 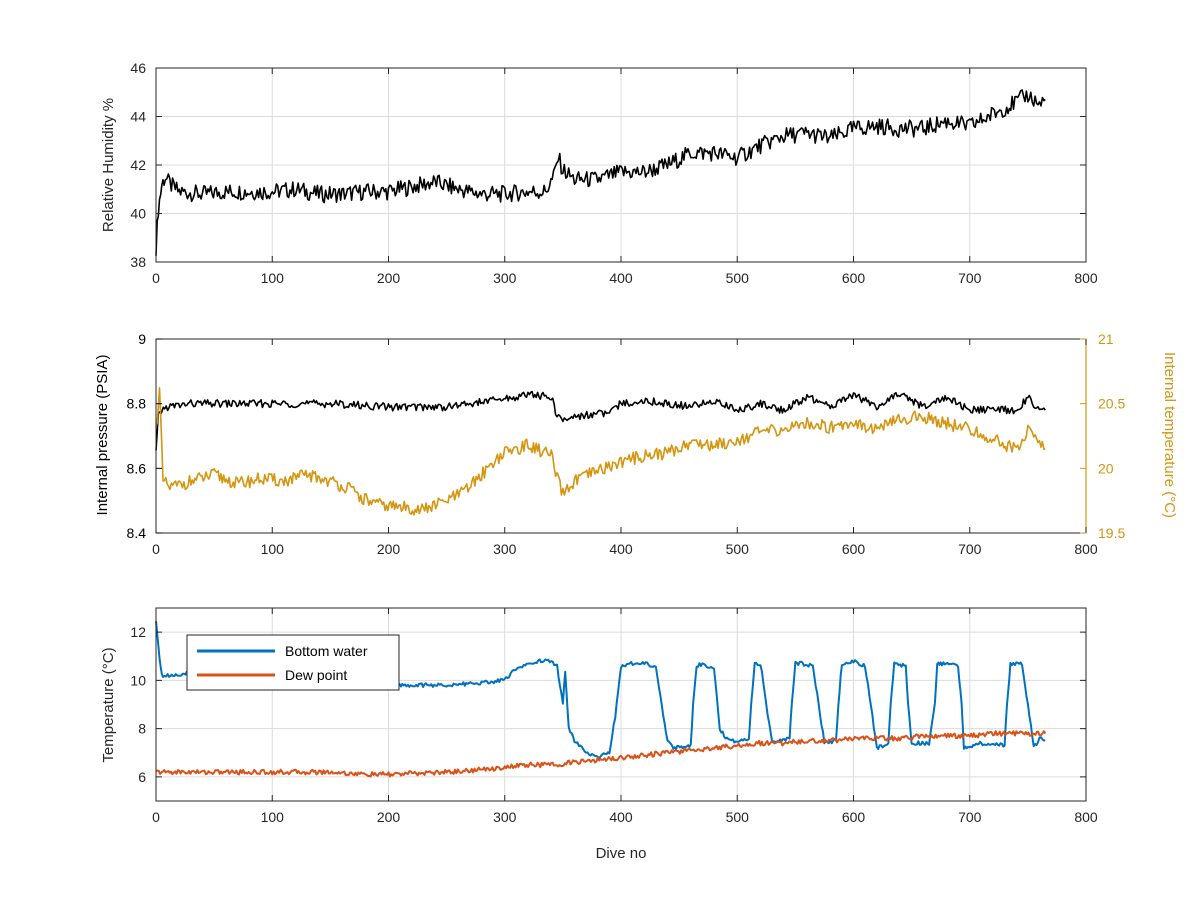 I want to click on humidity-line, so click(x=600, y=172).